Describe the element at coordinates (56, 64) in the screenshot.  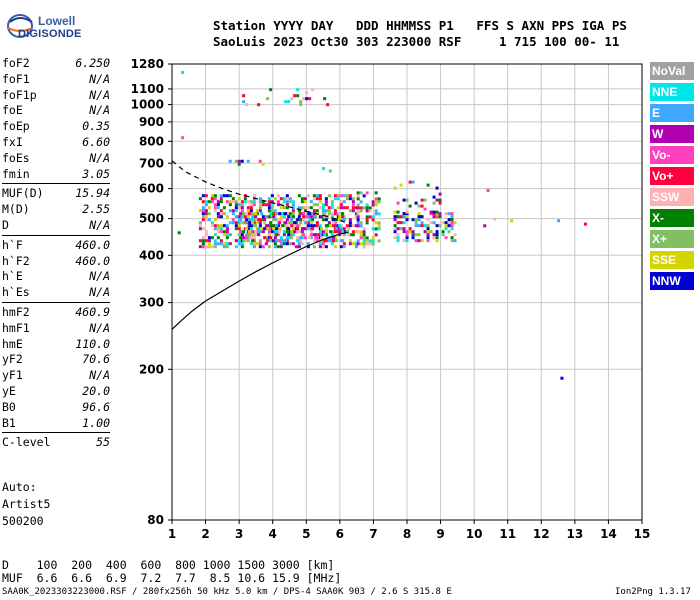
I see `param-row: foF2 6.250` at that location.